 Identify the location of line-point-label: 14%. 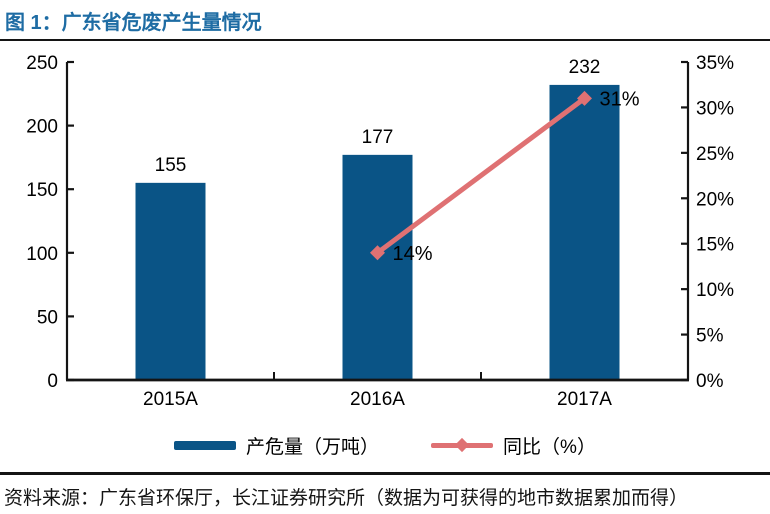
(413, 254).